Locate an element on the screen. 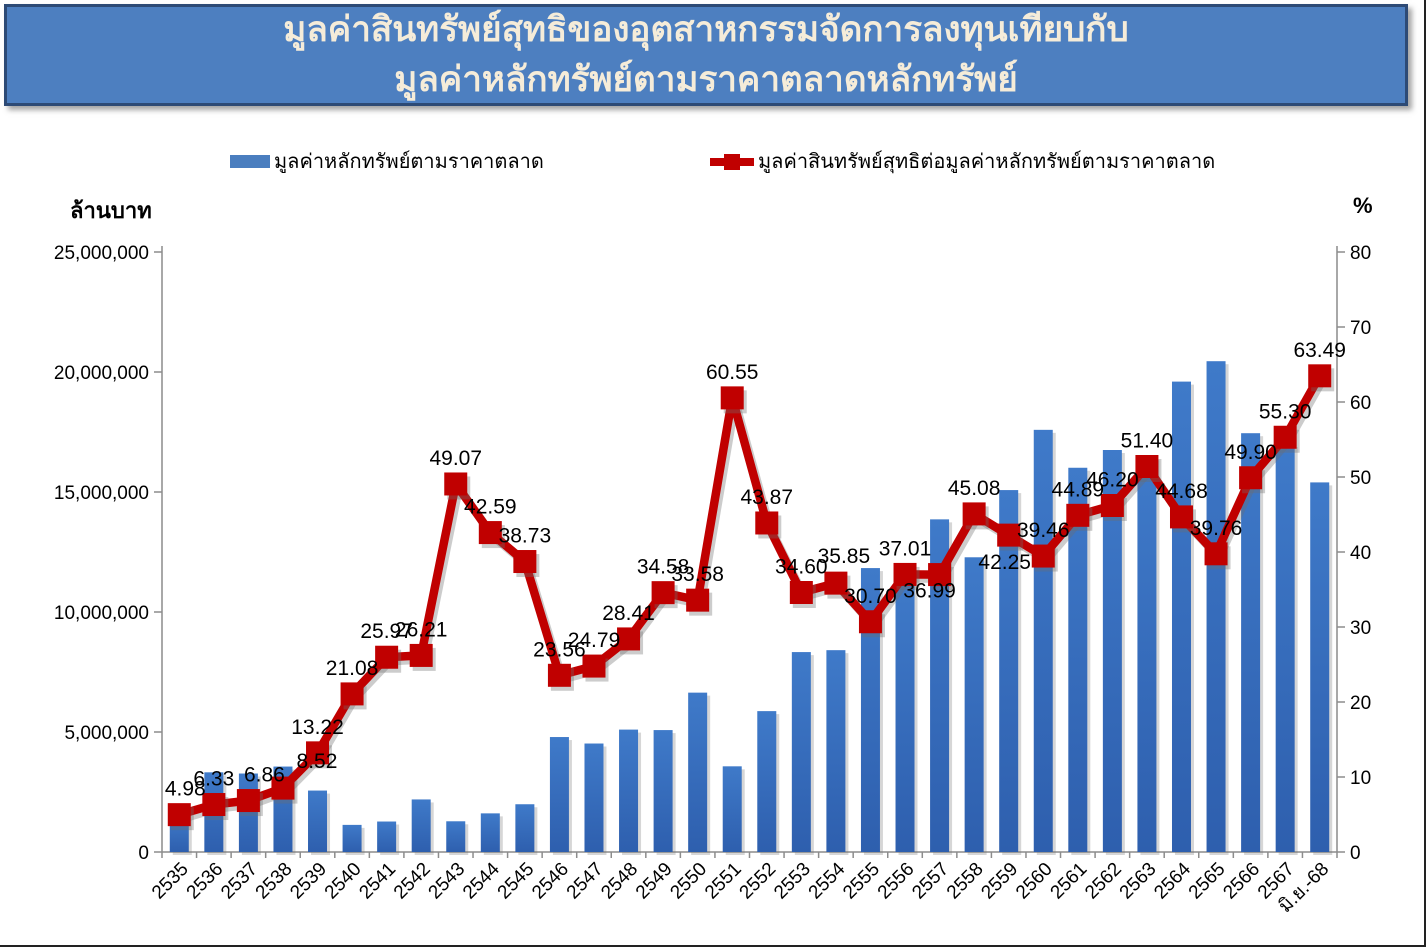  x-tick-label-2555: 2555 is located at coordinates (861, 881).